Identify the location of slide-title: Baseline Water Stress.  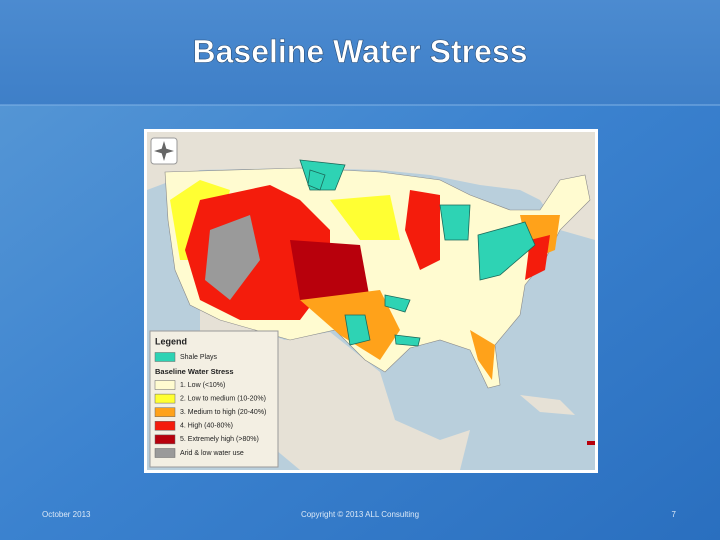
(360, 51).